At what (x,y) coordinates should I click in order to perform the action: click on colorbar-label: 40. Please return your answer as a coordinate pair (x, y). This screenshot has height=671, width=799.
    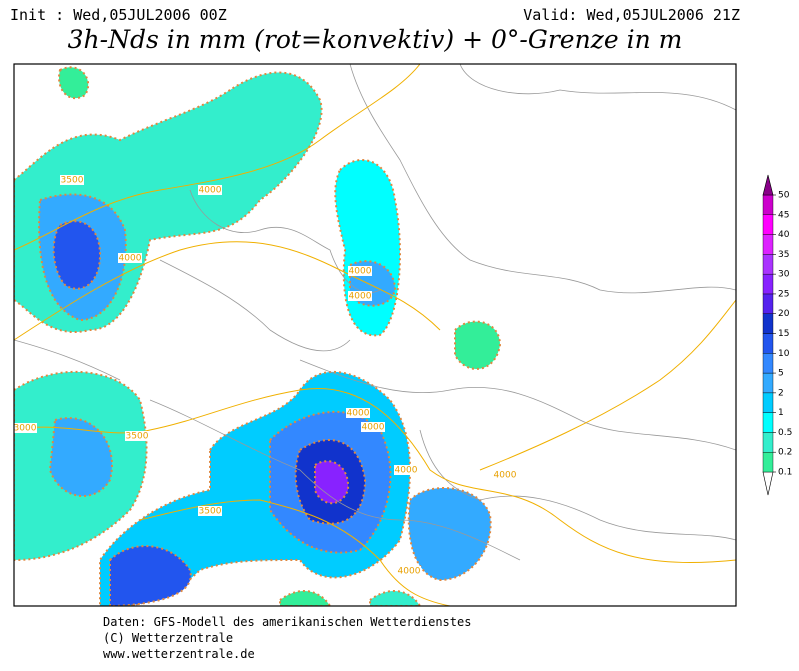
    Looking at the image, I should click on (784, 235).